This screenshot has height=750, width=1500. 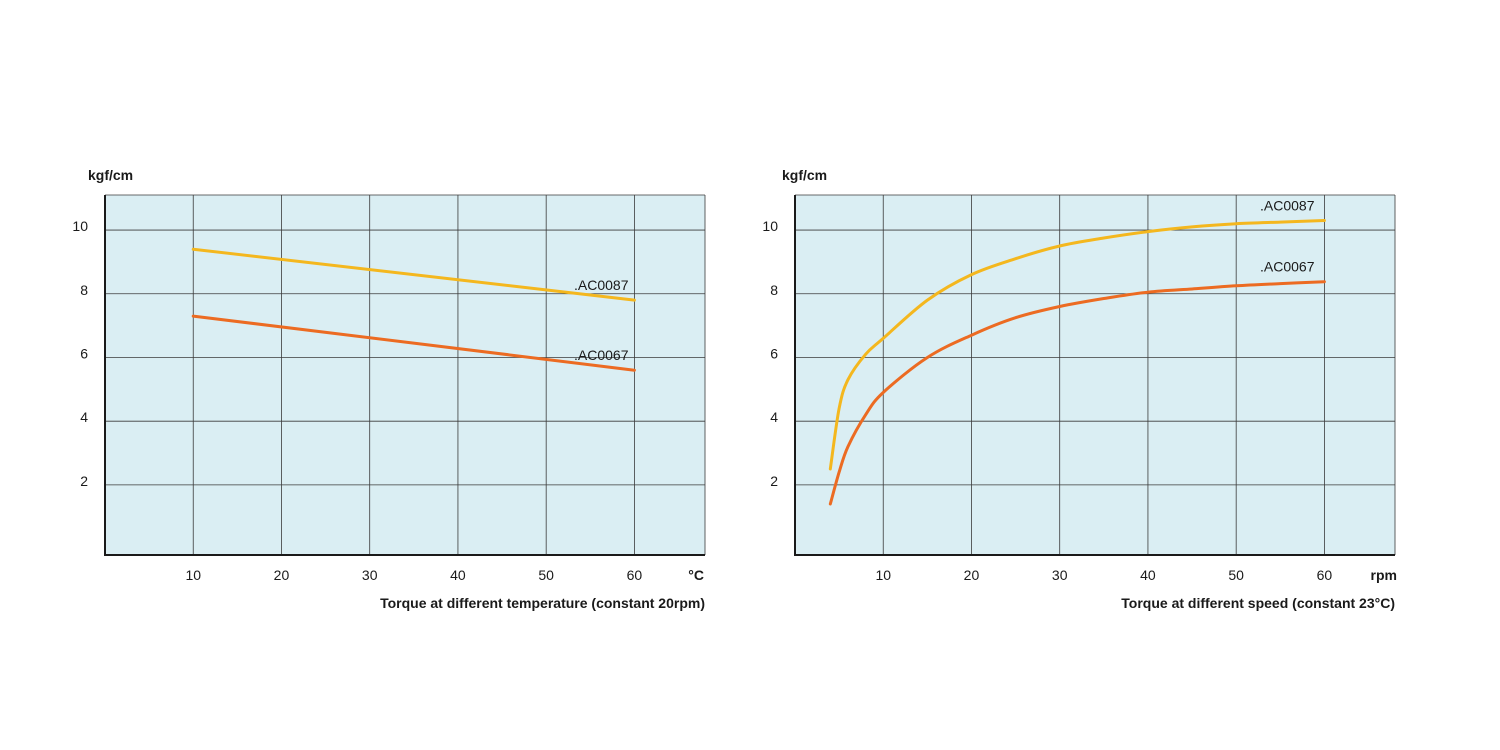 I want to click on x-axis-unit: °C, so click(x=696, y=575).